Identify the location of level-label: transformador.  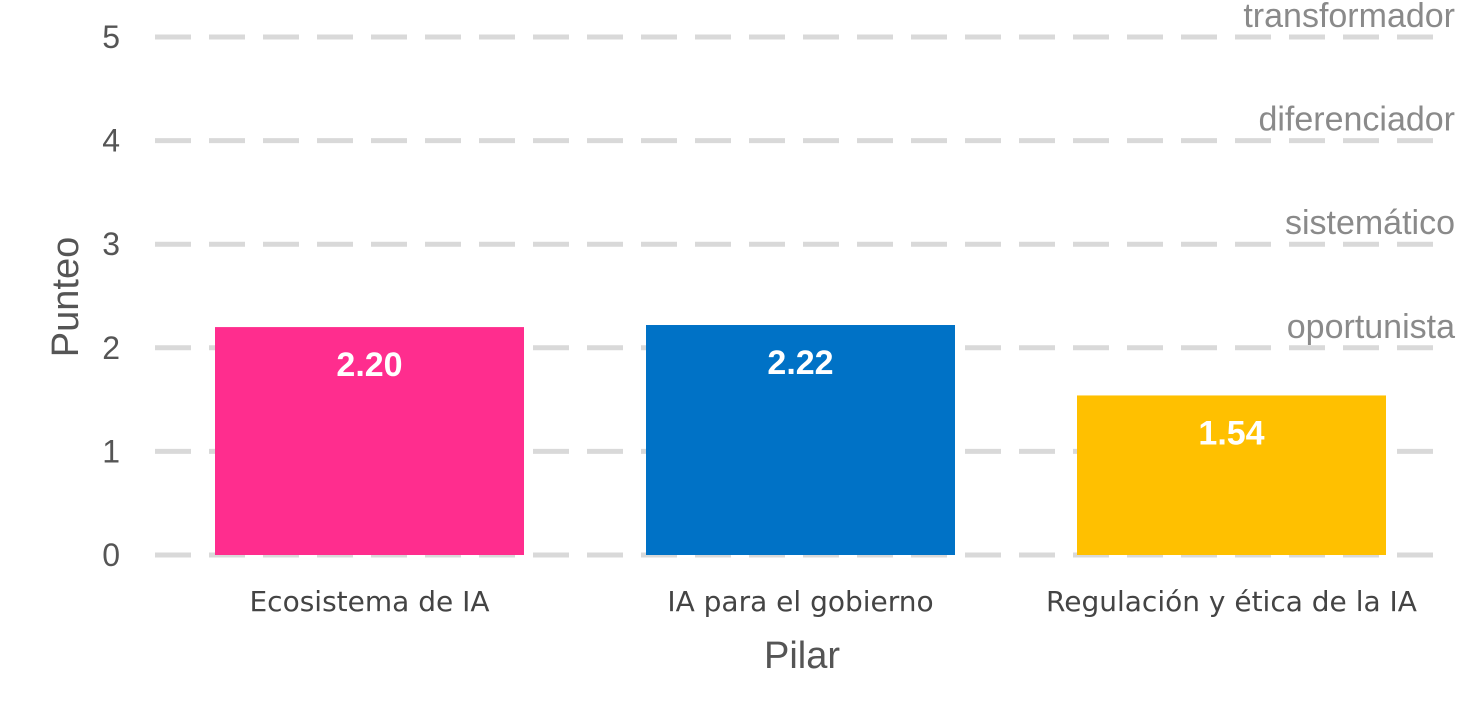
(1349, 17).